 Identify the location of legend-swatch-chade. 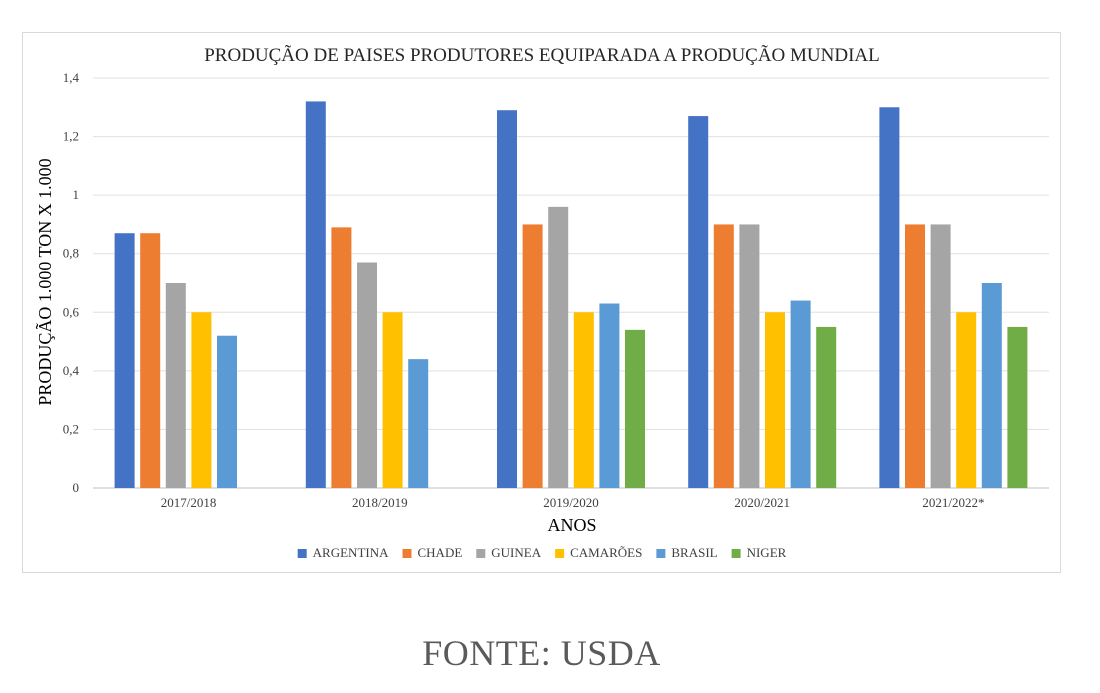
(407, 553).